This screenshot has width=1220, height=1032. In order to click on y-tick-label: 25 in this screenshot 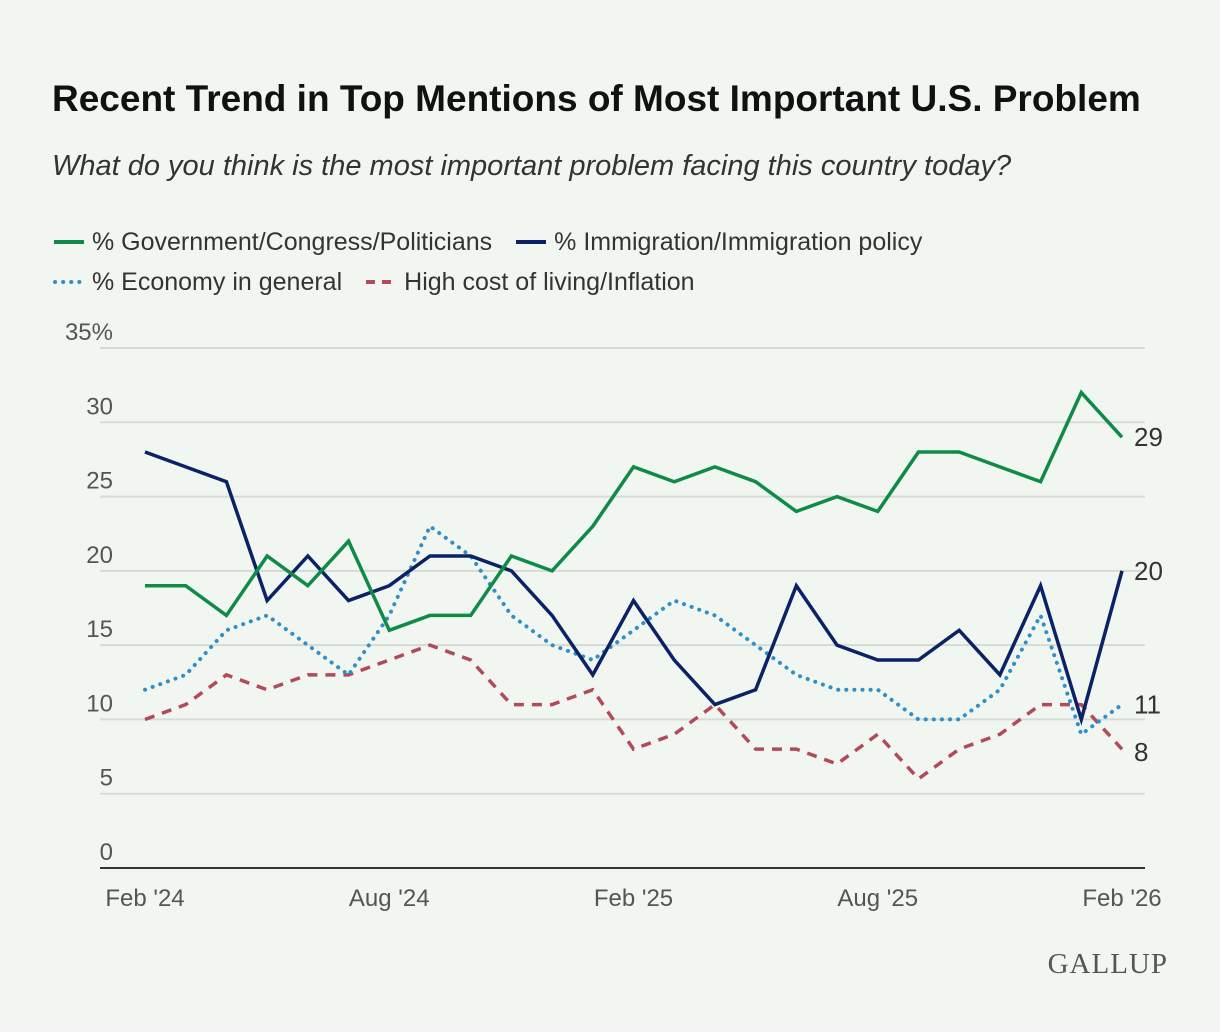, I will do `click(99, 481)`.